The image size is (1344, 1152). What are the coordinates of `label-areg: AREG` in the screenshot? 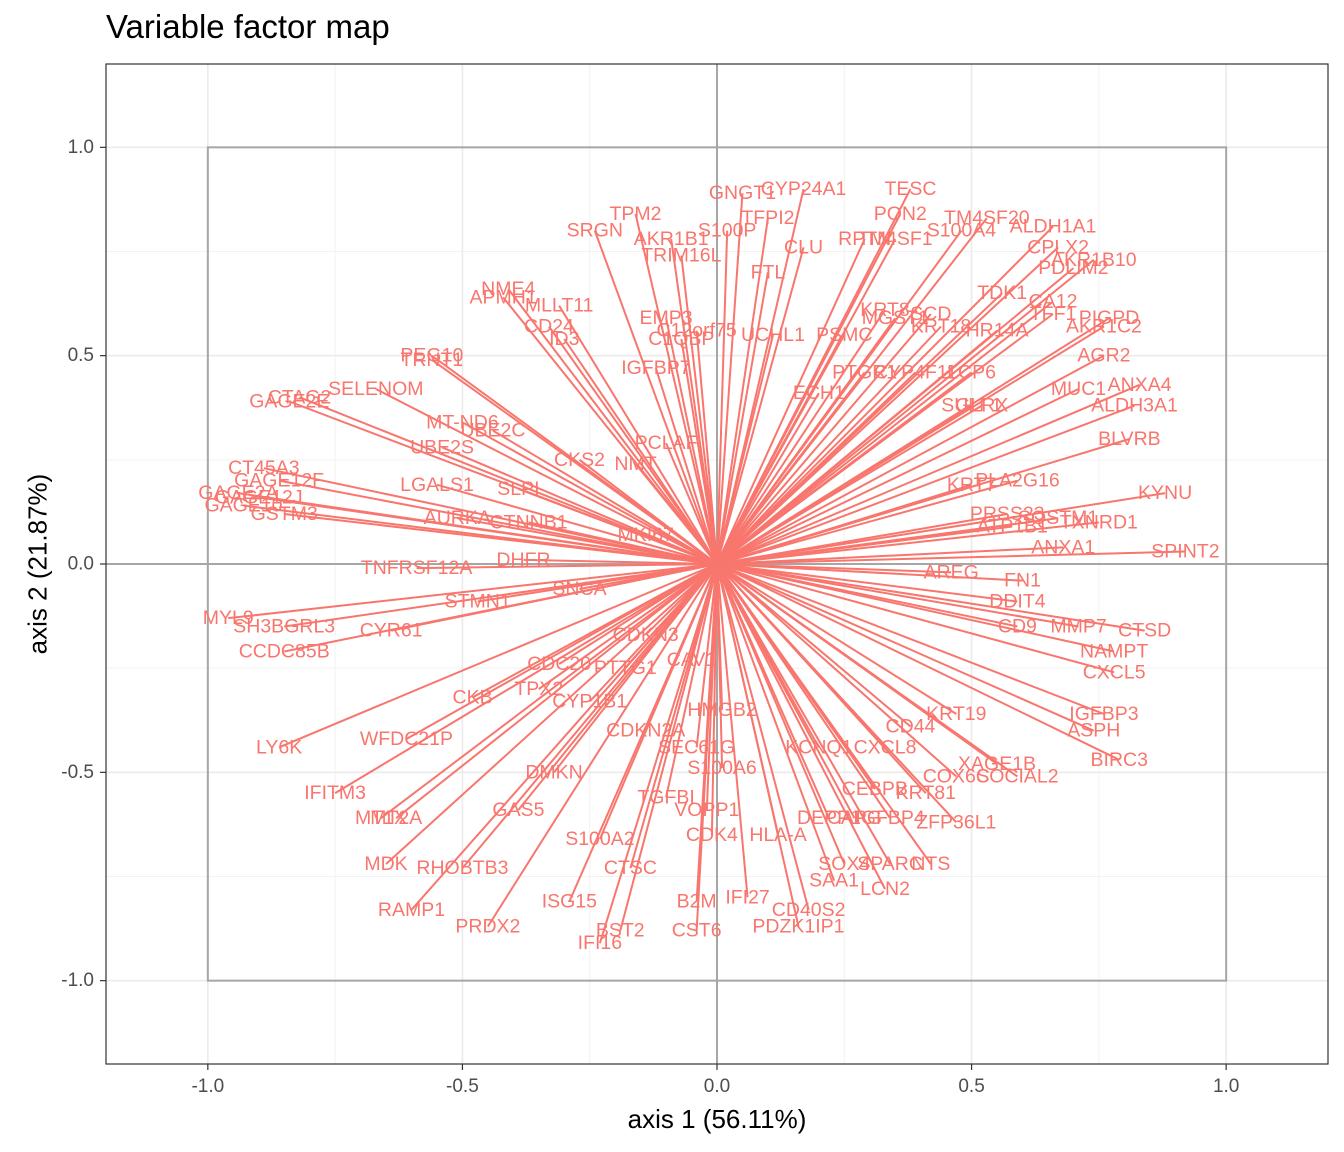 It's located at (951, 572).